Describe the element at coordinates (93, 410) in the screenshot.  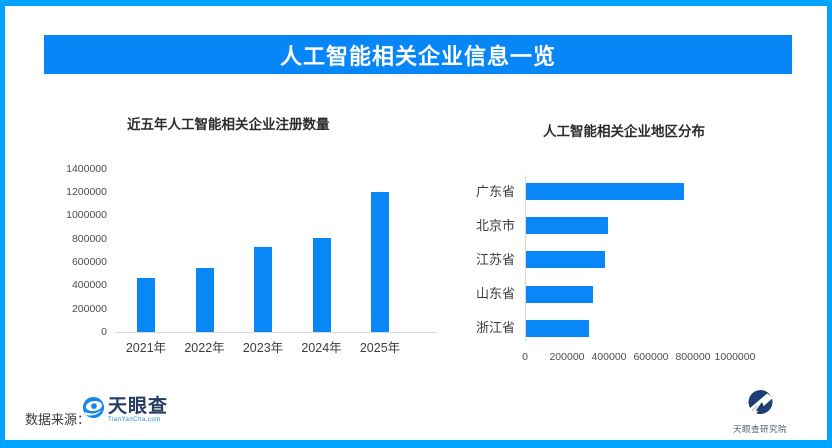
I see `tianyancha-eye-icon` at that location.